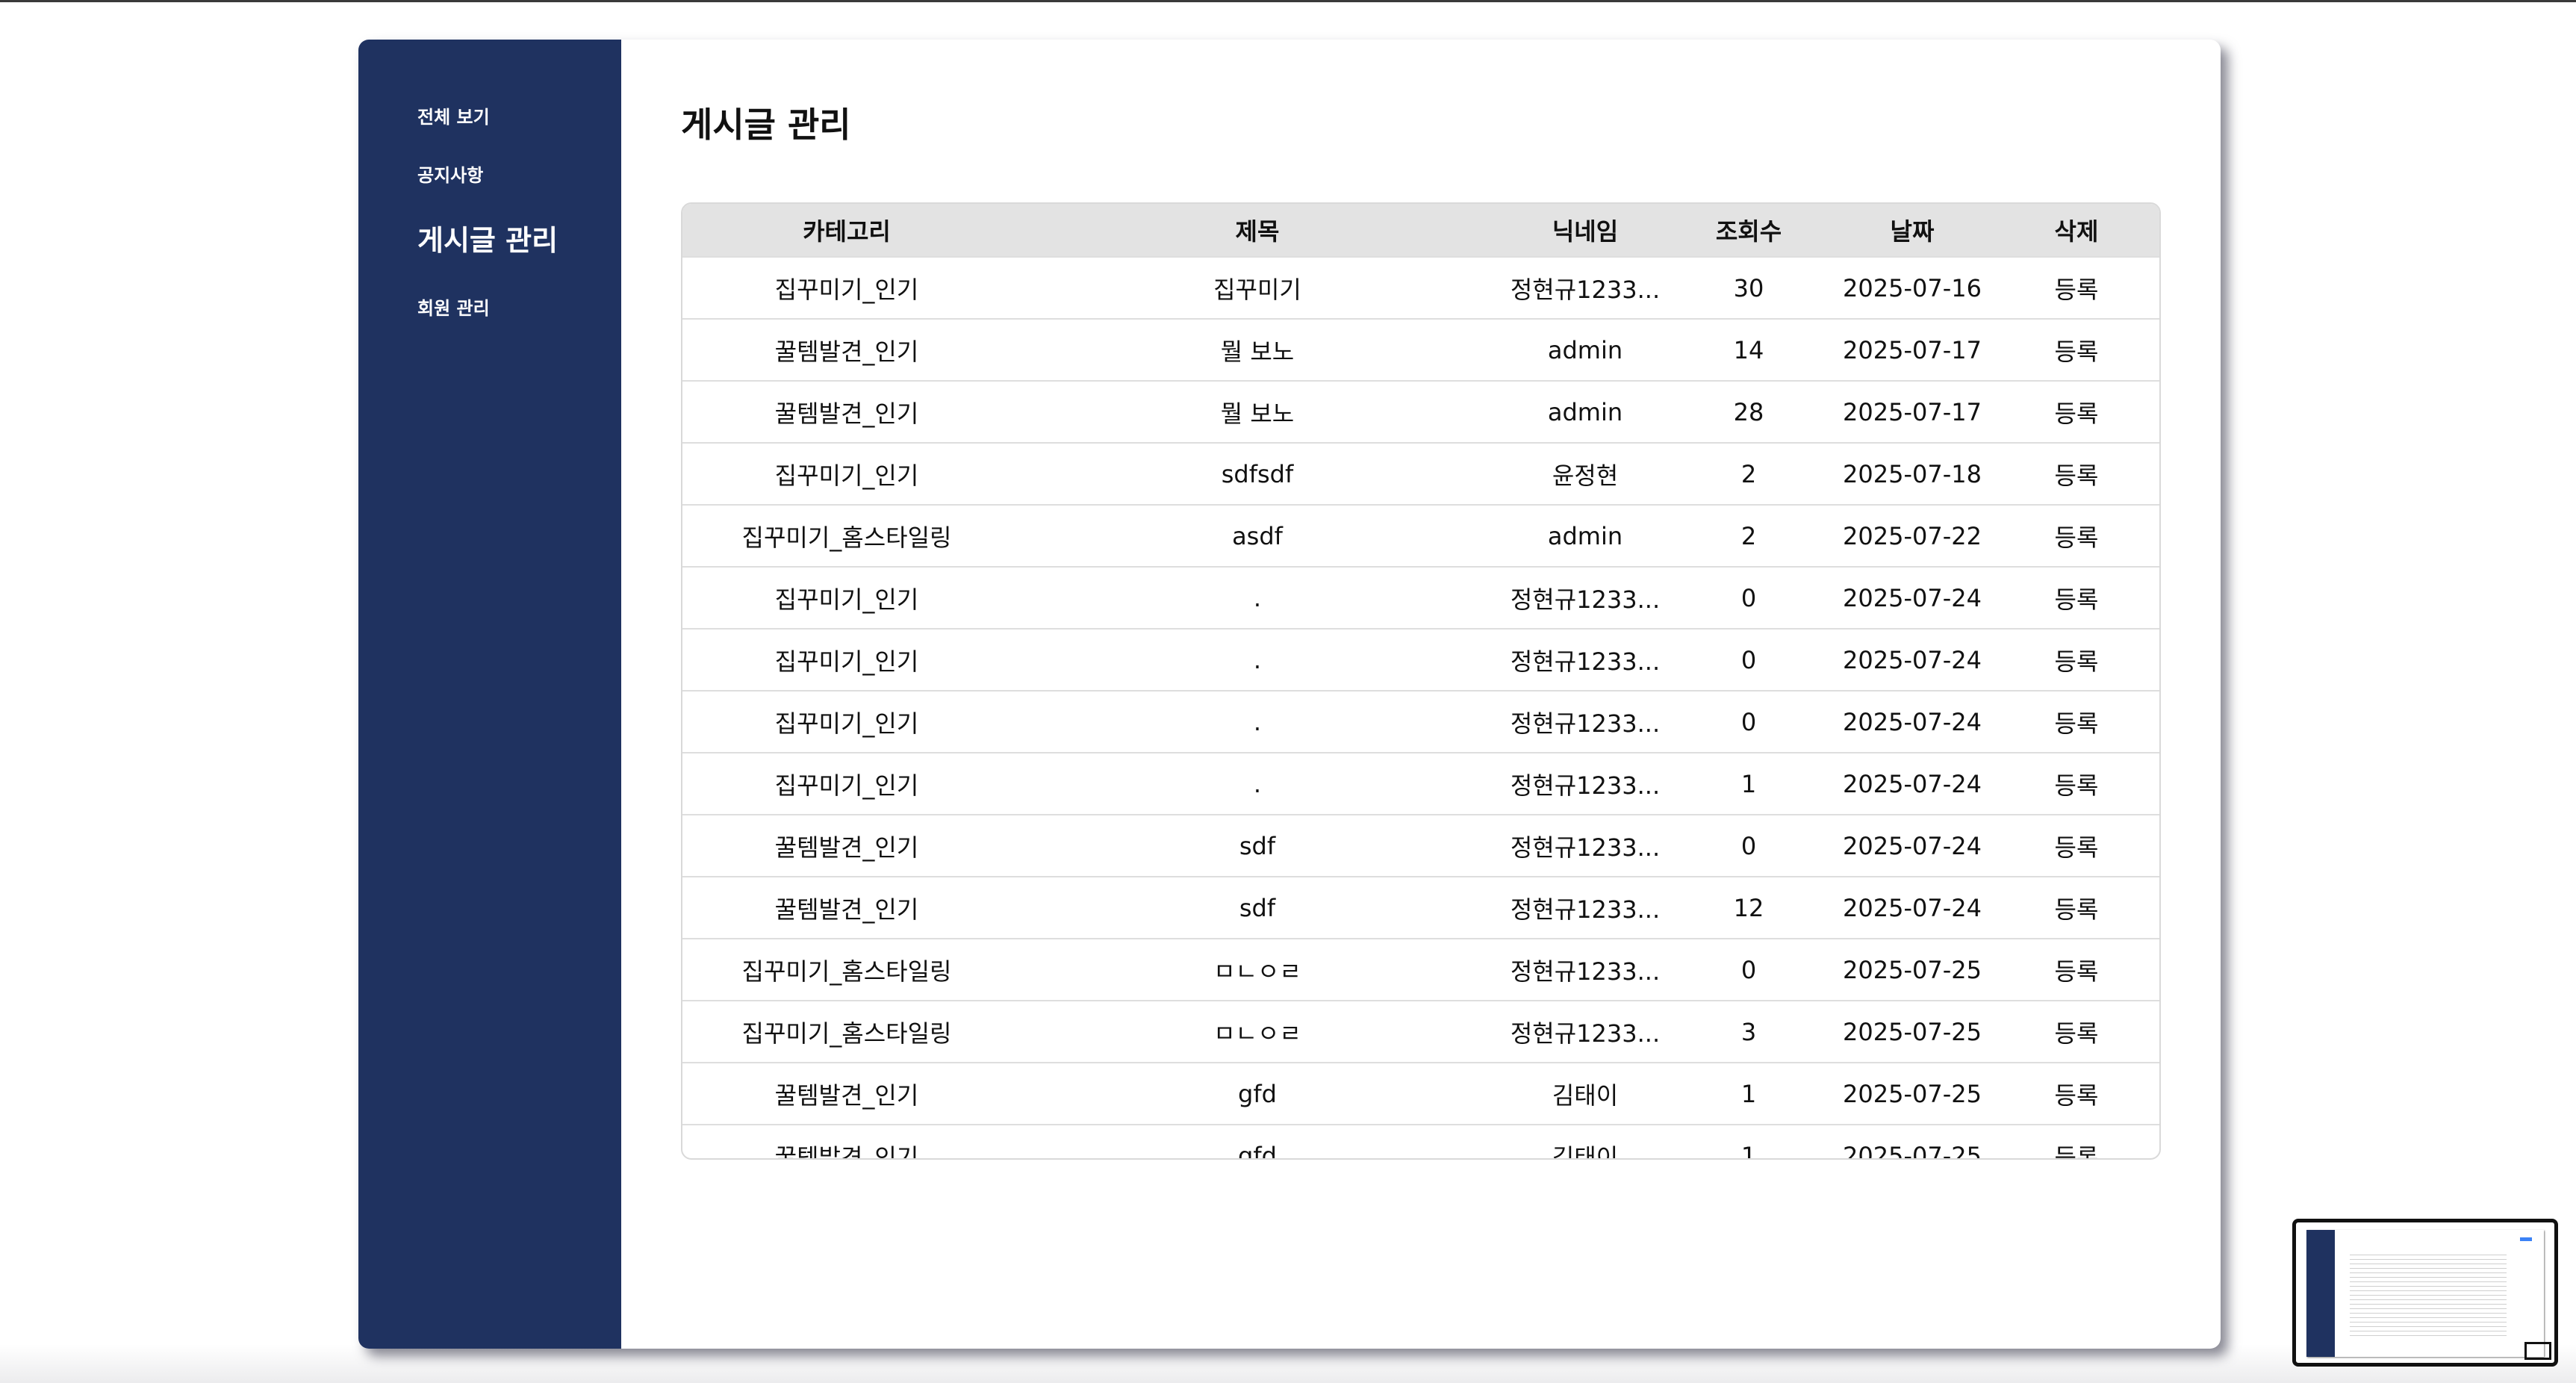  Describe the element at coordinates (453, 118) in the screenshot. I see `sidebar-item-all: 전체 보기` at that location.